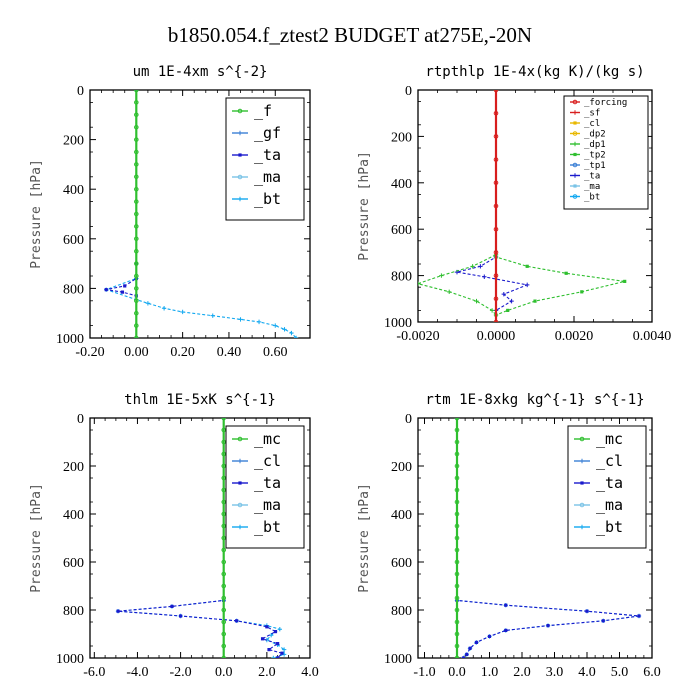 Image resolution: width=700 pixels, height=700 pixels. I want to click on y-tick-label: 600, so click(73, 563).